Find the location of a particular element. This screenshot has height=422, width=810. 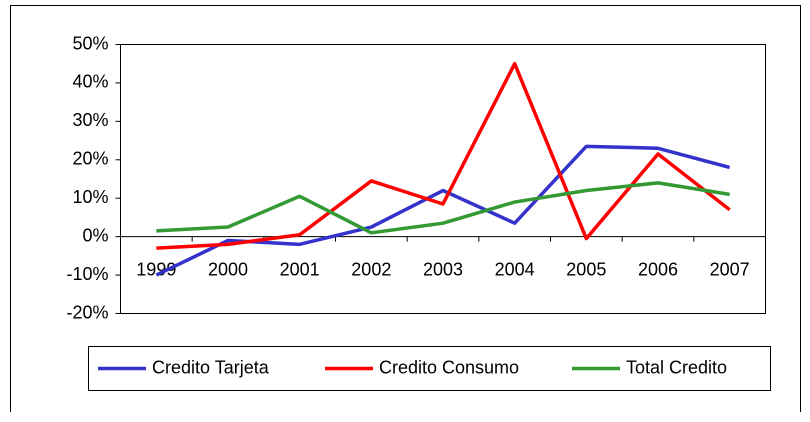

y-tick-label: 50% is located at coordinates (90, 43).